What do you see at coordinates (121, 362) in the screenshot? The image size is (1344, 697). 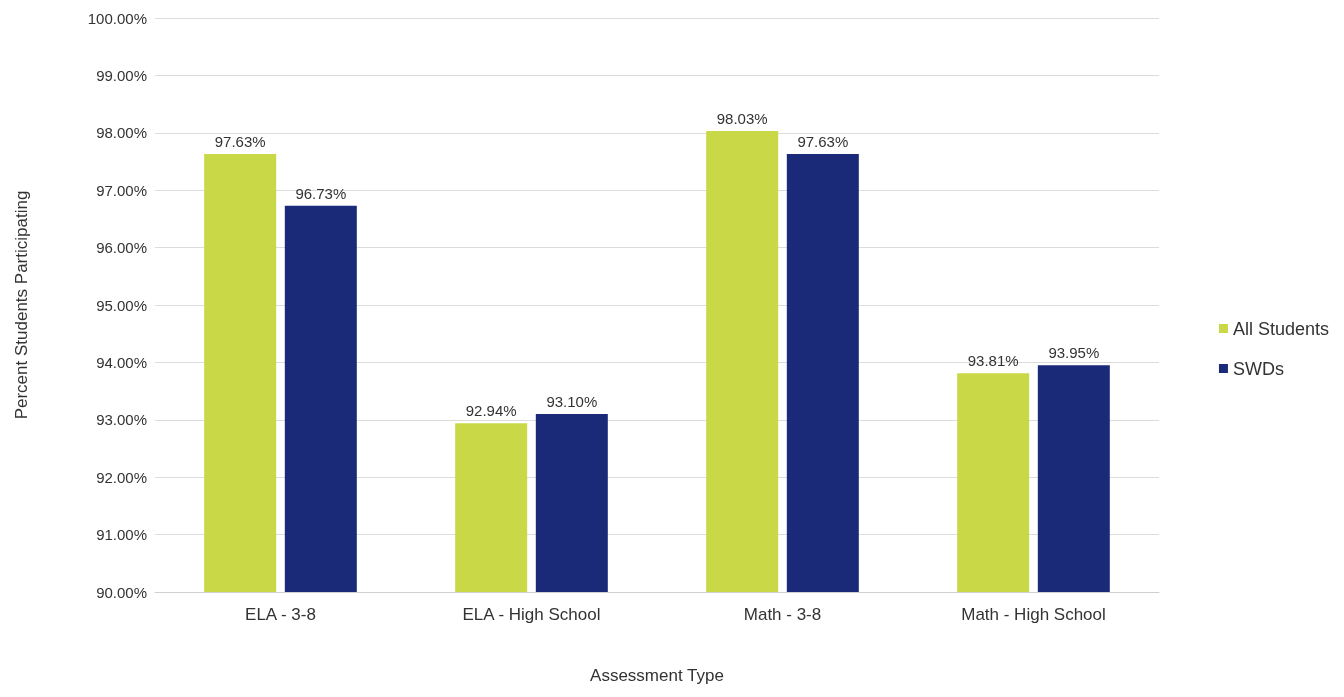 I see `y-tick-label: 94.00%` at bounding box center [121, 362].